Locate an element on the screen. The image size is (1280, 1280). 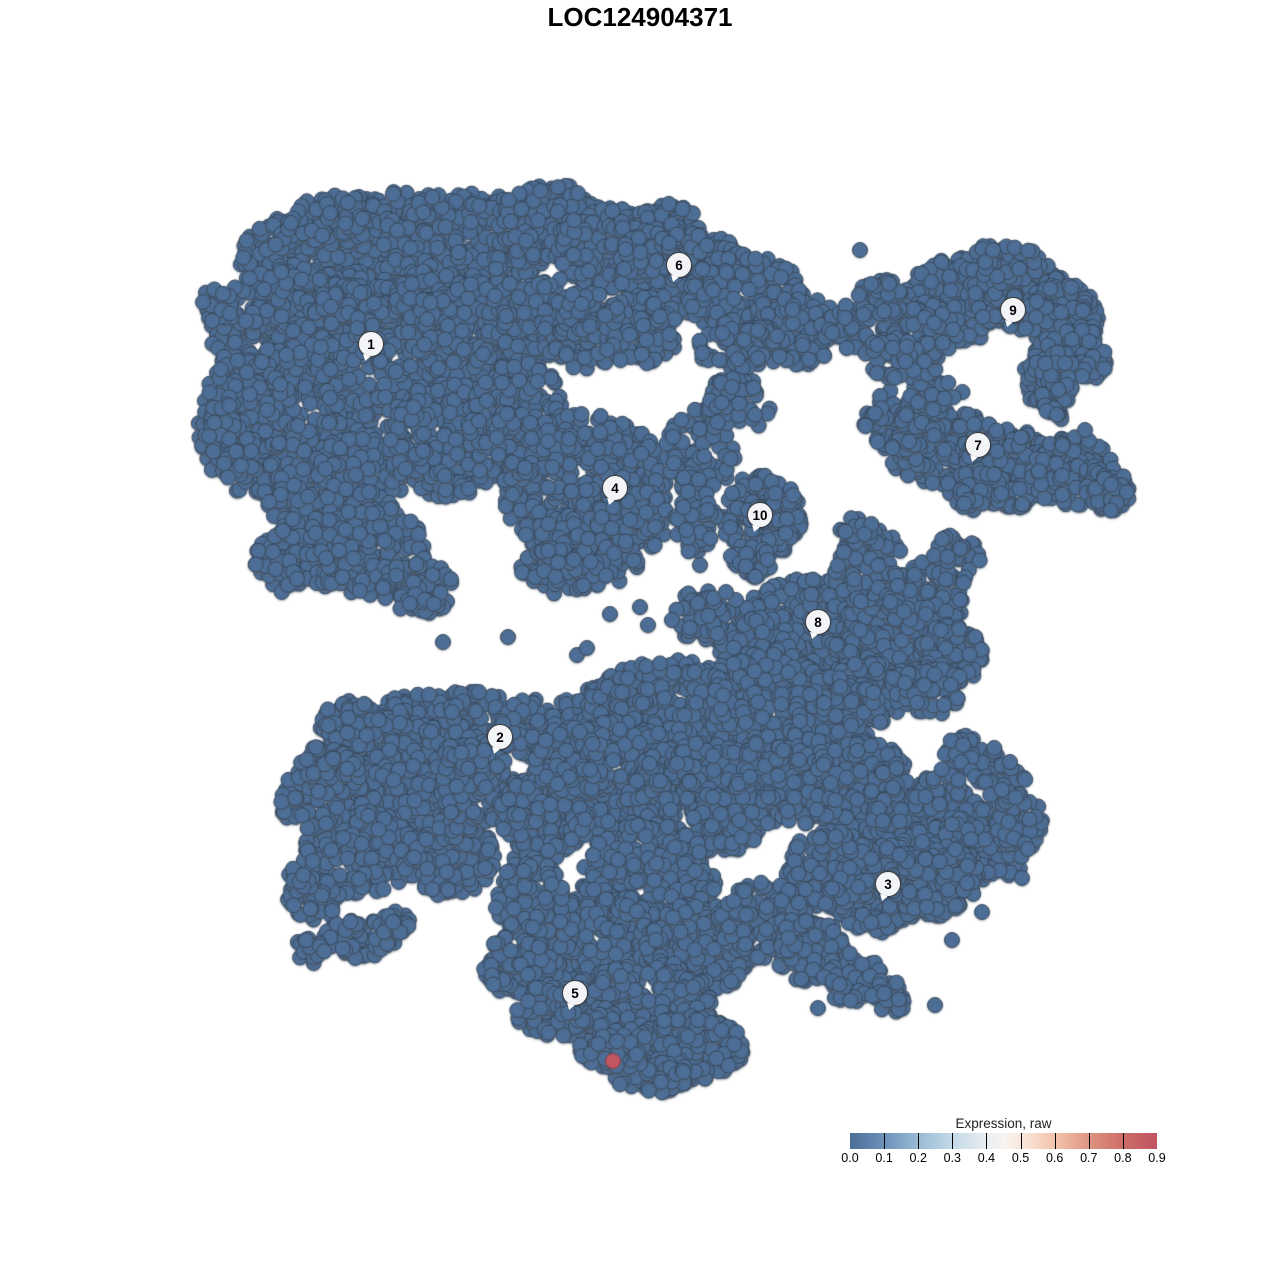
cluster-label-2: 2 is located at coordinates (500, 740).